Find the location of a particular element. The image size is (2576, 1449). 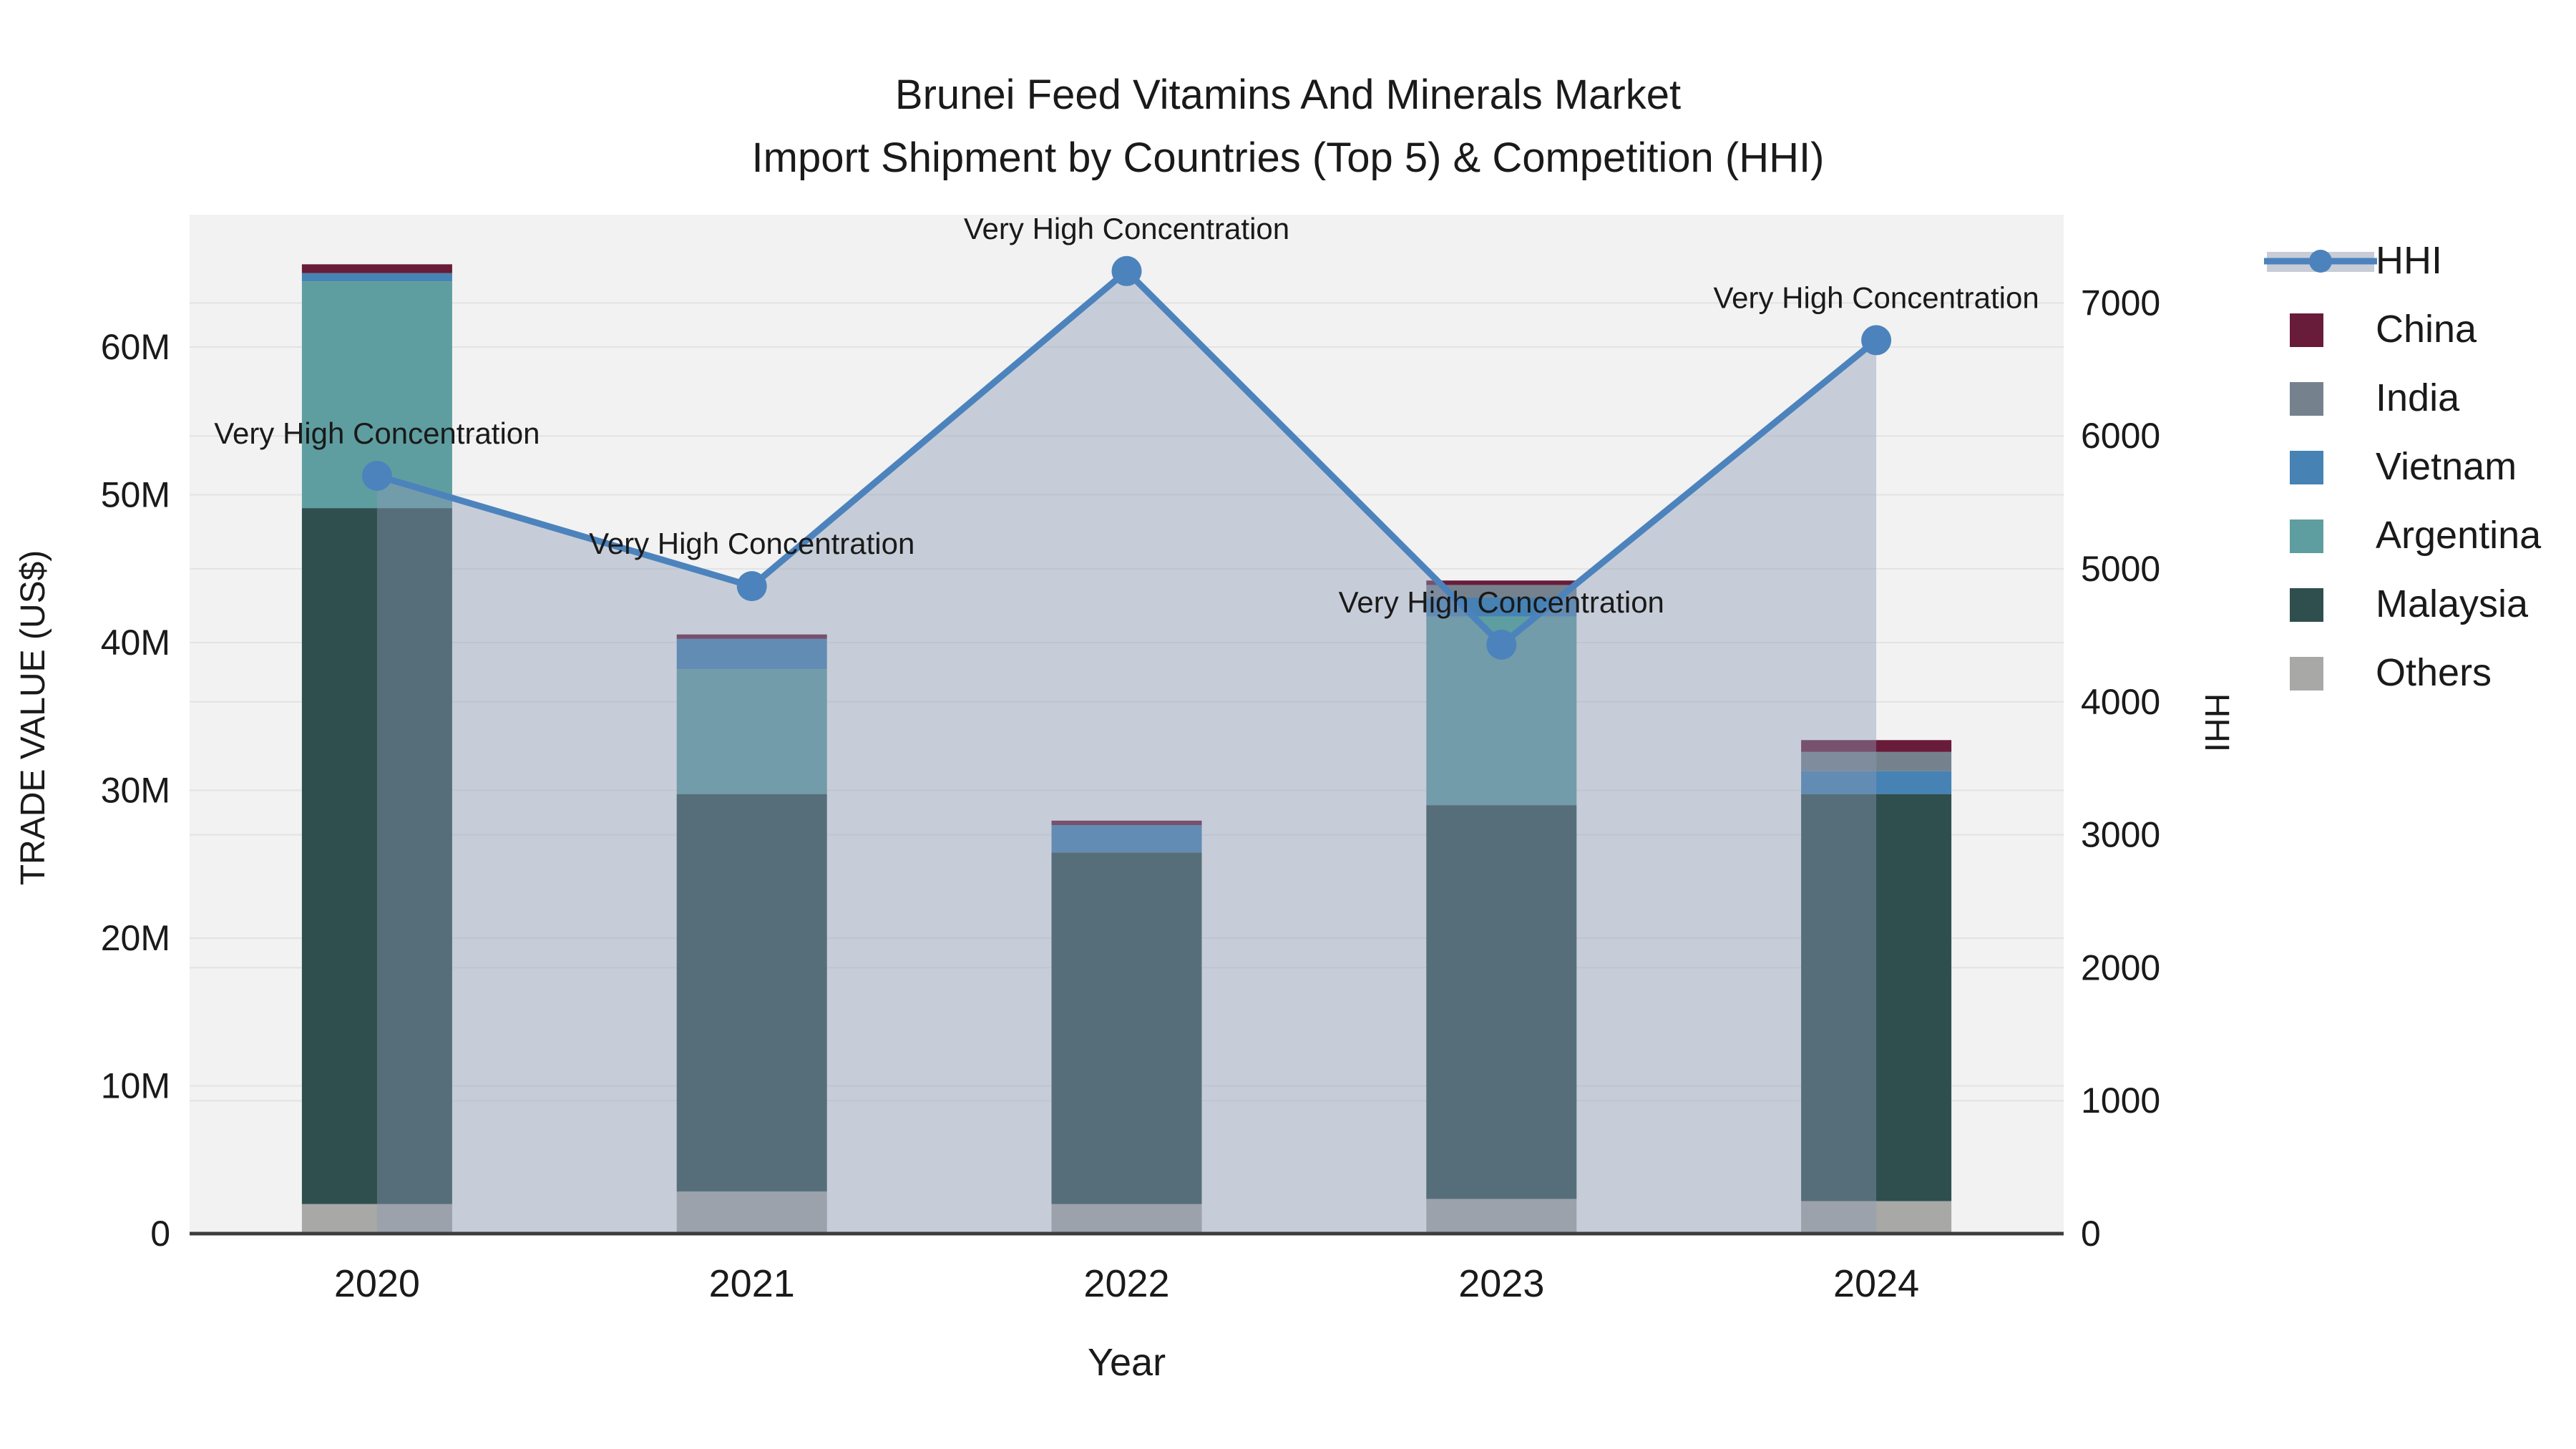

x-axis-tick-label: 2023 is located at coordinates (1501, 1283).